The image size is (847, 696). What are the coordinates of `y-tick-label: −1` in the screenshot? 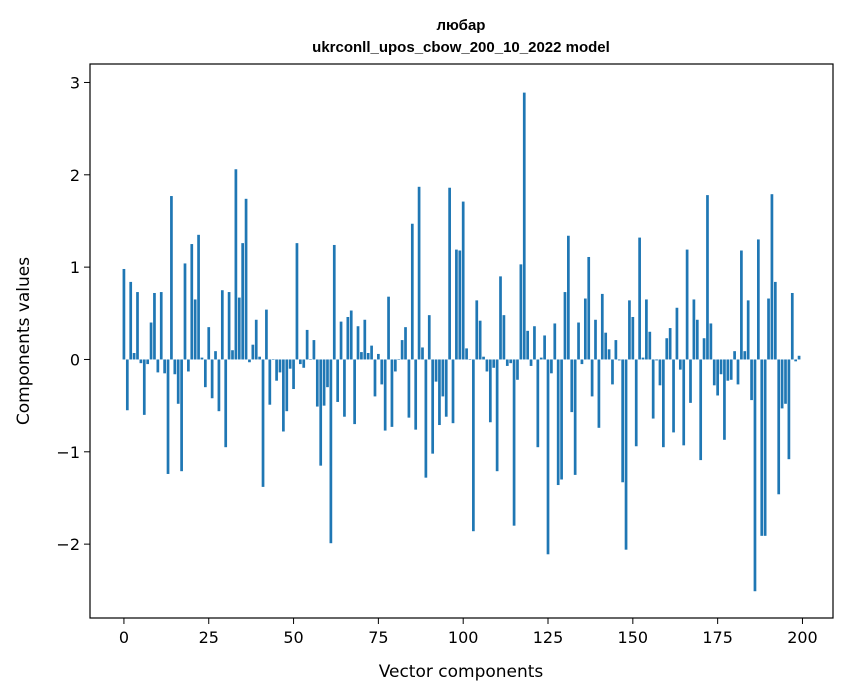 It's located at (68, 452).